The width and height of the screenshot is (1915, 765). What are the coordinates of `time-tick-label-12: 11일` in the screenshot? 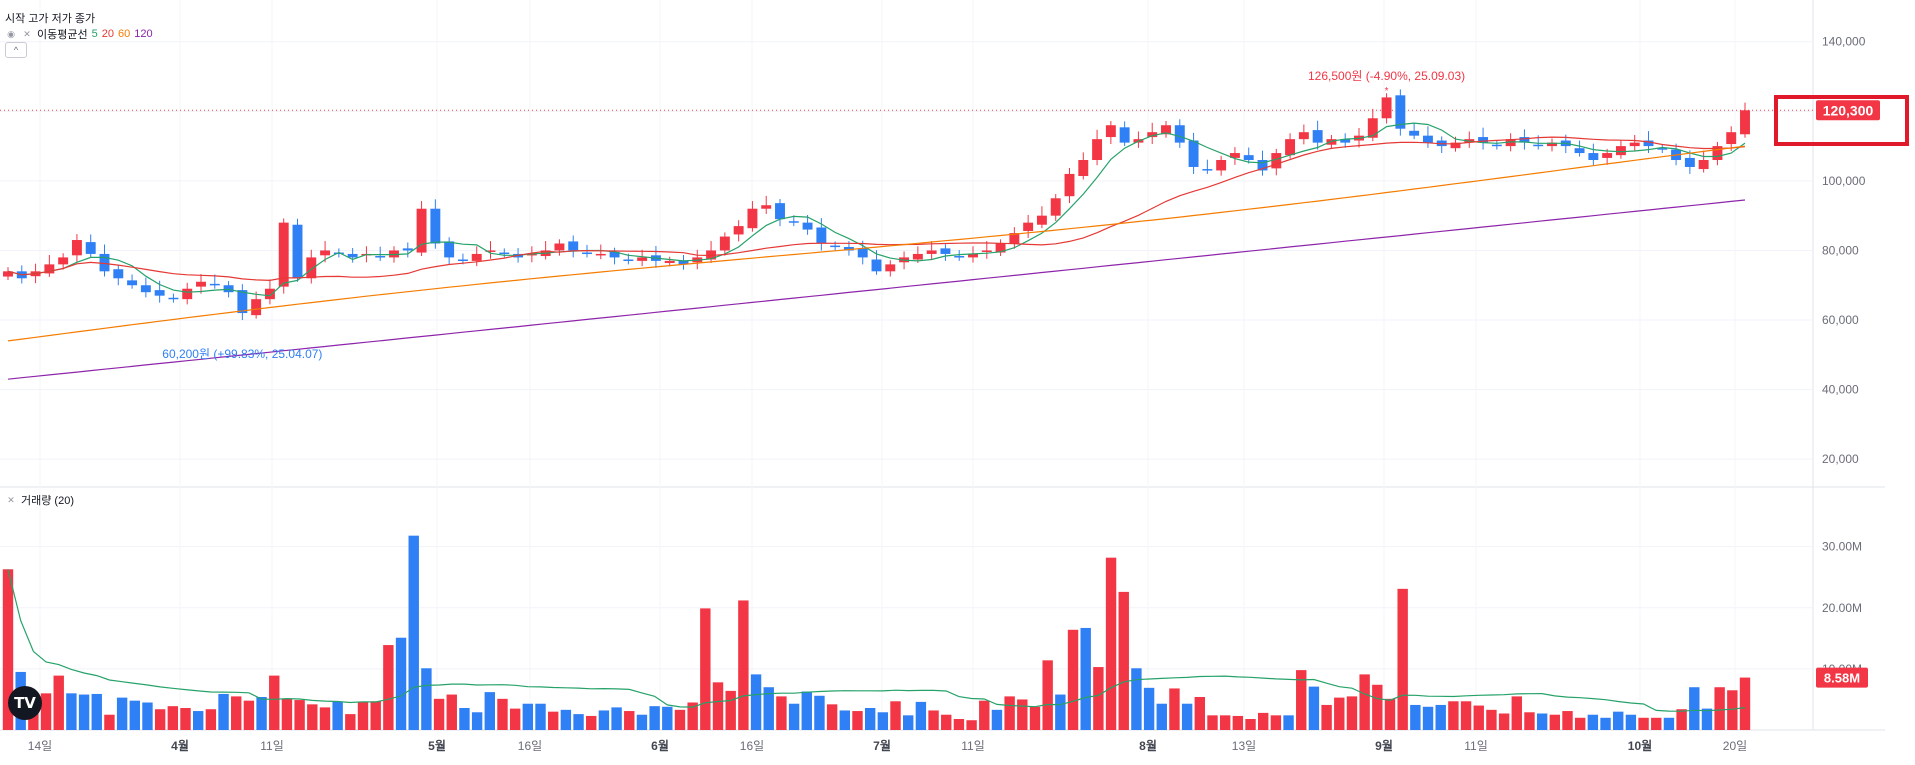 It's located at (1476, 746).